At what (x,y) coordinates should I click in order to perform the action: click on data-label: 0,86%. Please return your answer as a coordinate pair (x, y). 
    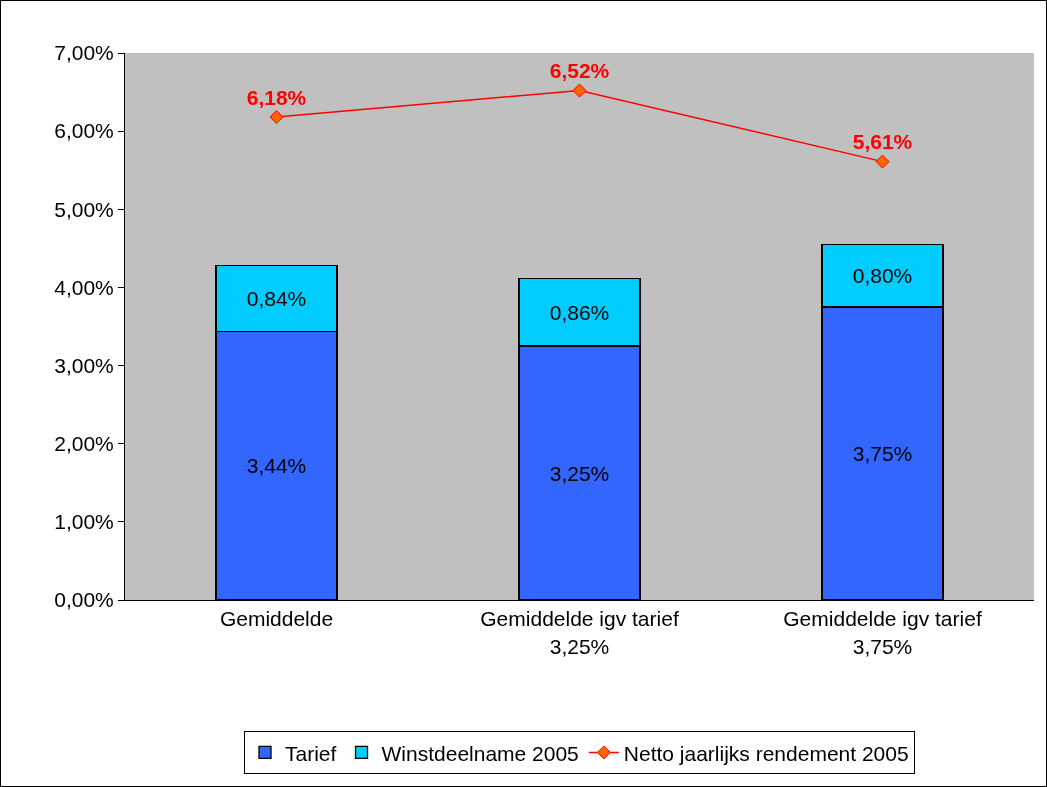
    Looking at the image, I should click on (579, 312).